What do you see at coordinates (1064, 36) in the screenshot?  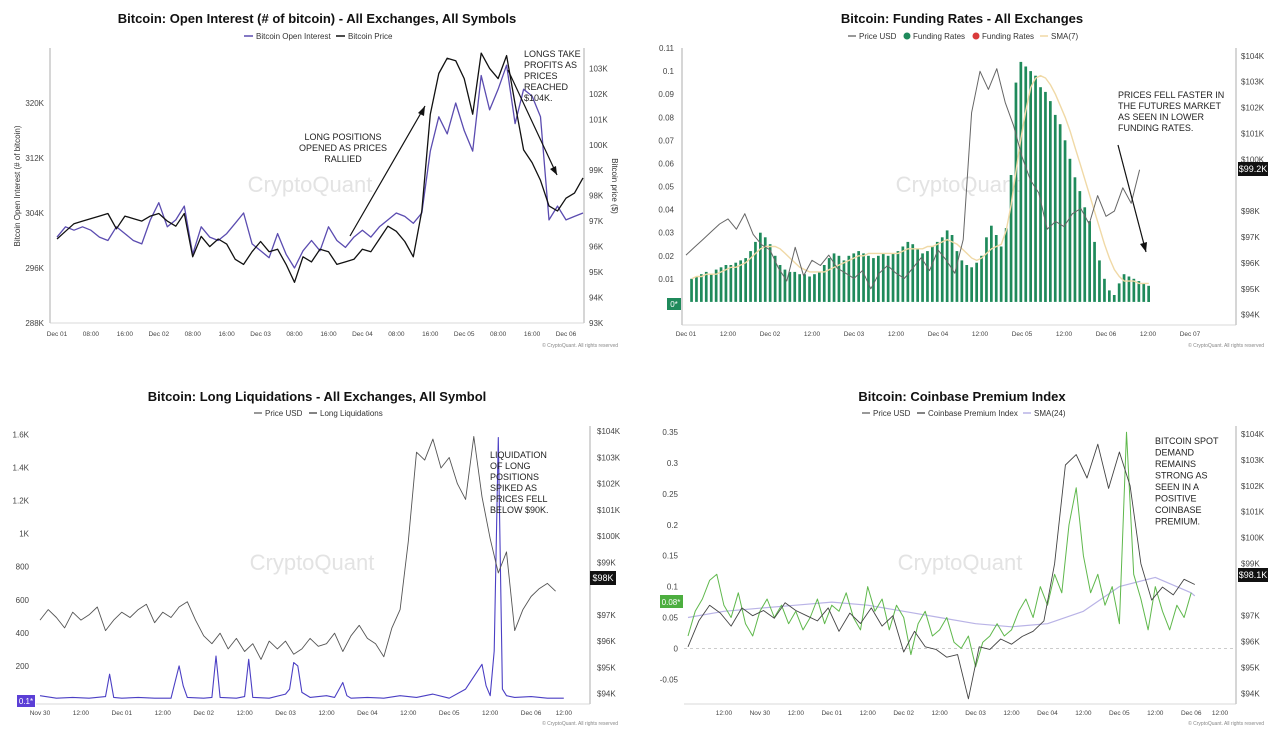 I see `legend-sma7: SMA(7)` at bounding box center [1064, 36].